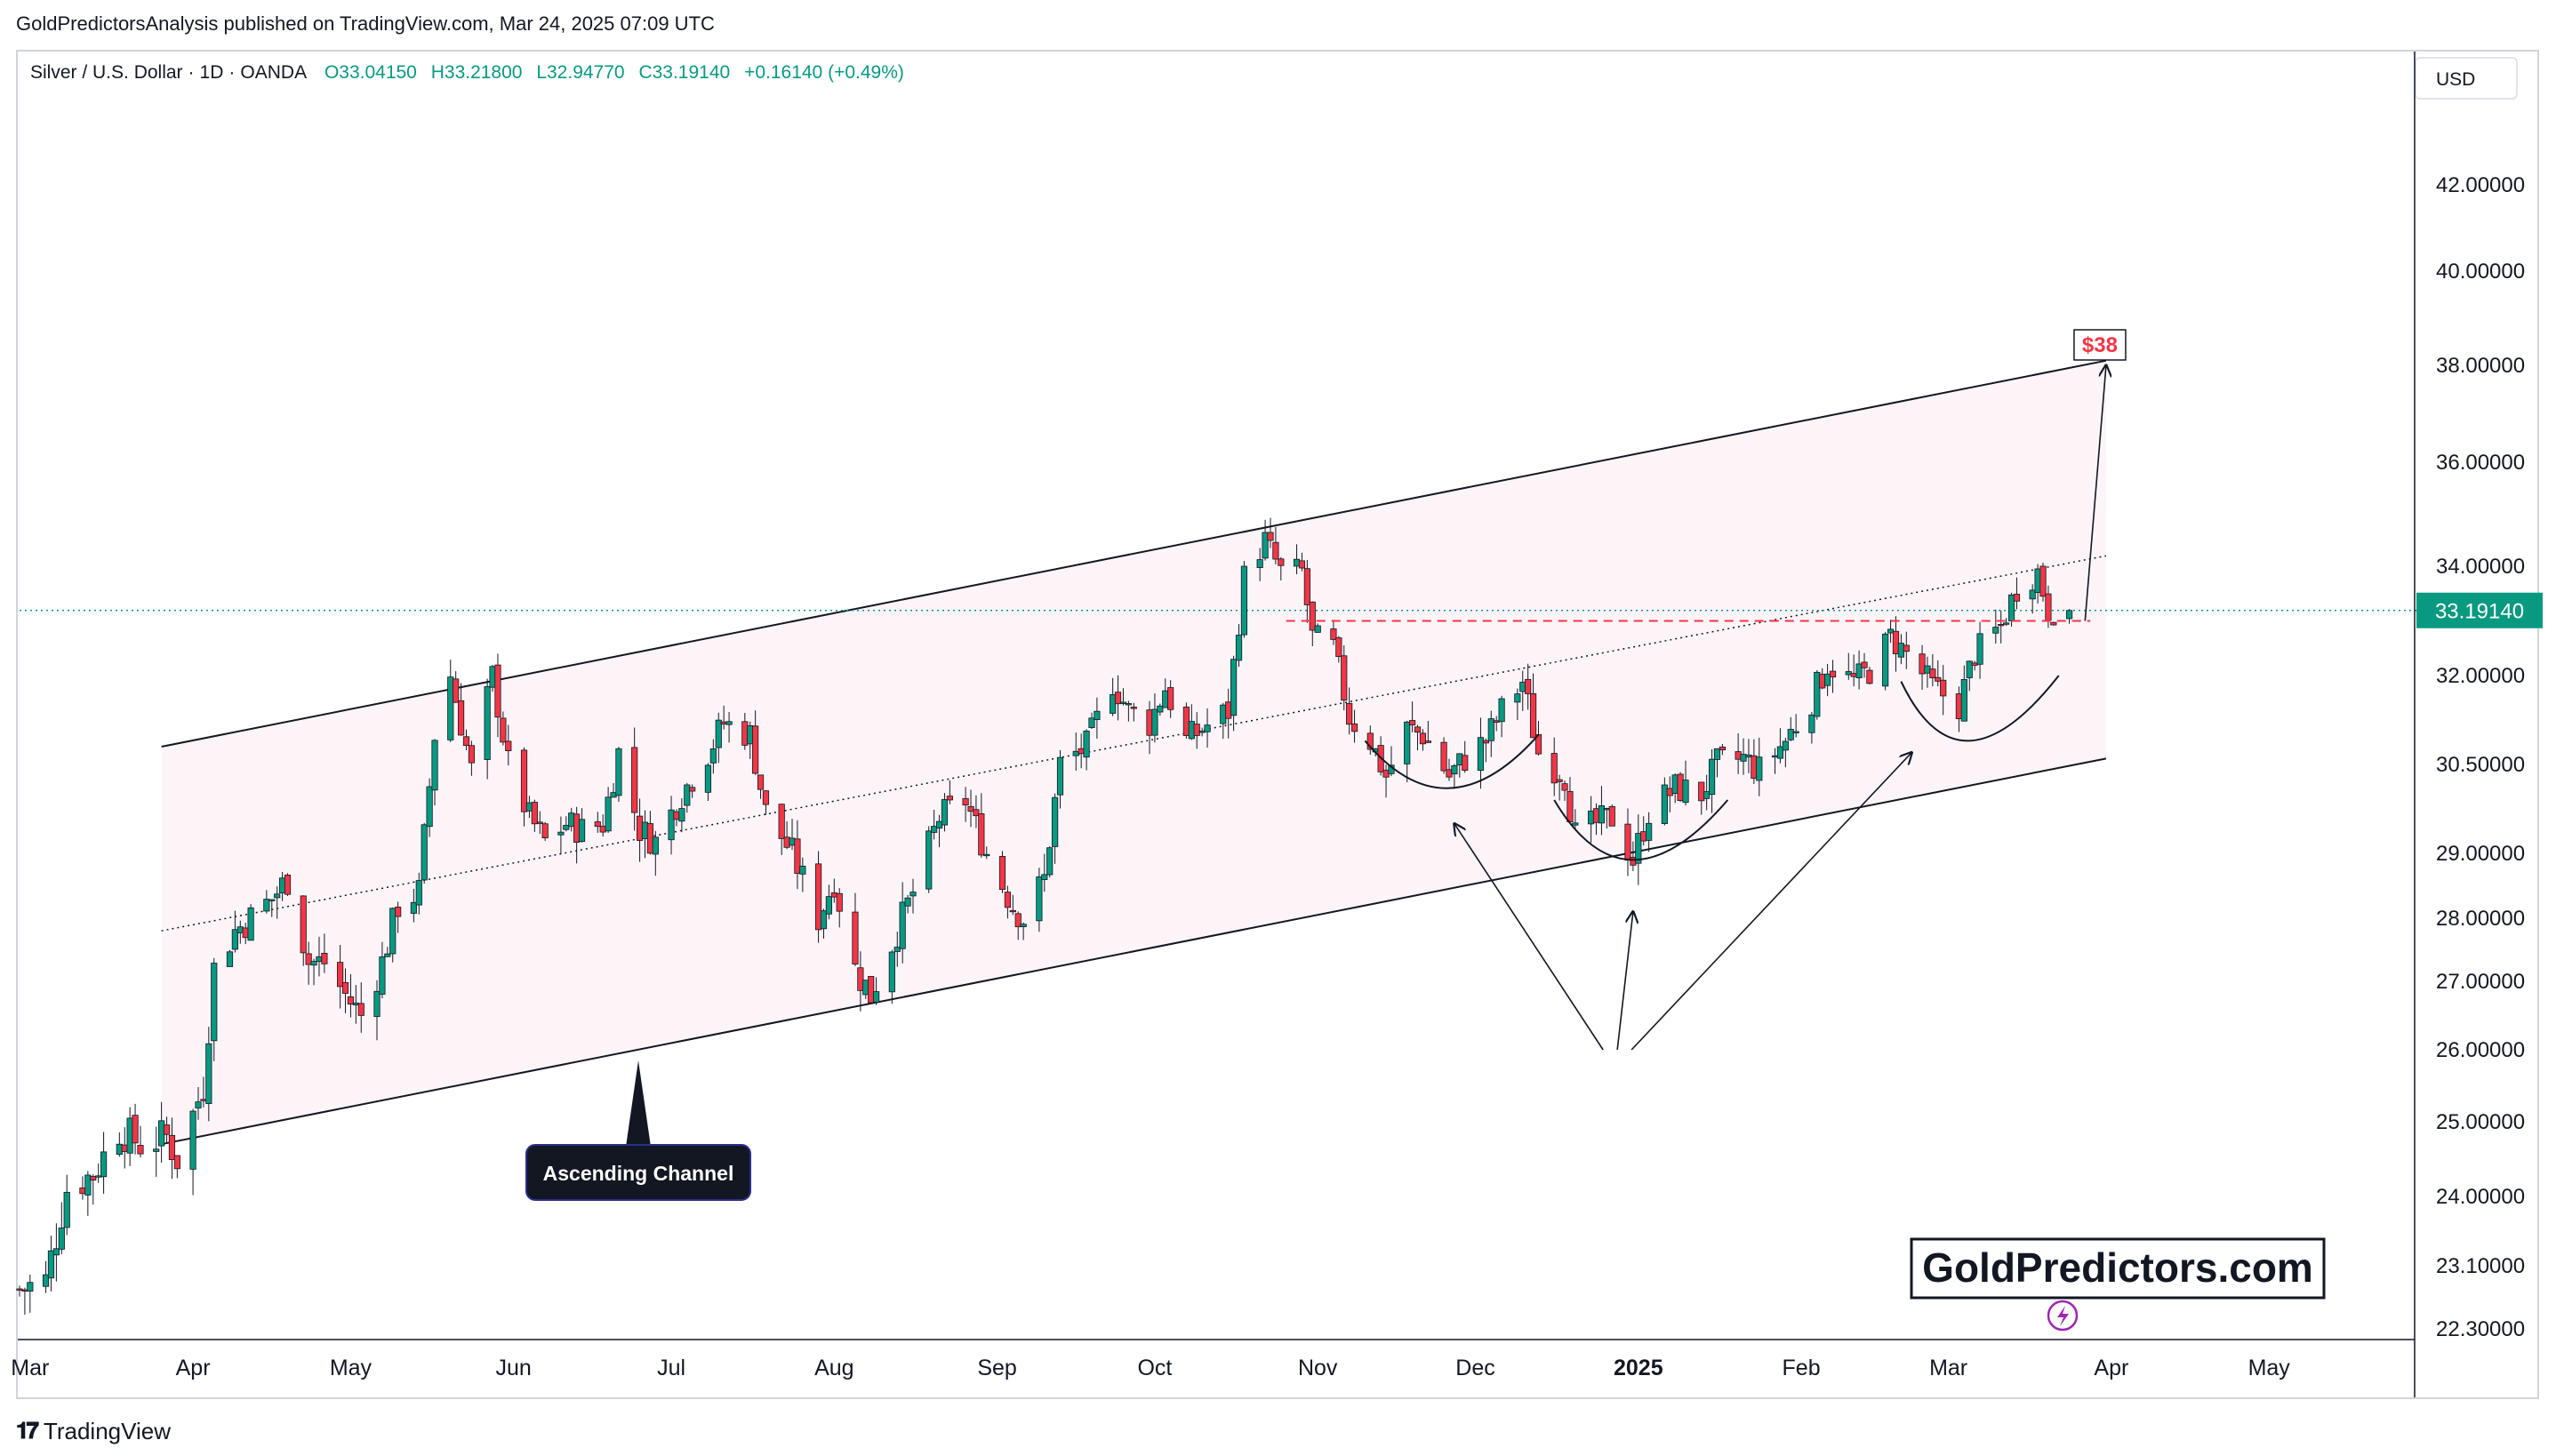  I want to click on legend-high: H33.21800, so click(476, 72).